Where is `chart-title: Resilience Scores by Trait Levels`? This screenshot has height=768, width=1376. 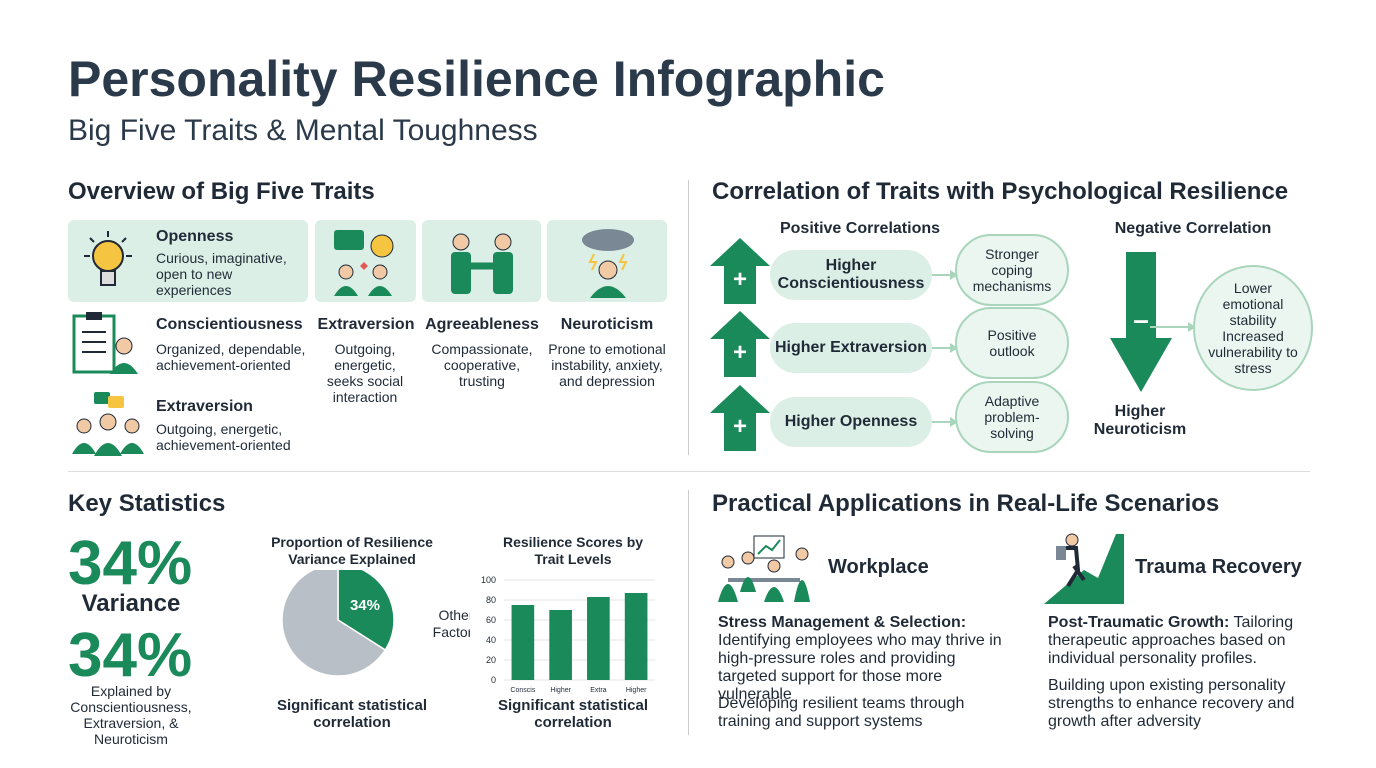 chart-title: Resilience Scores by Trait Levels is located at coordinates (573, 550).